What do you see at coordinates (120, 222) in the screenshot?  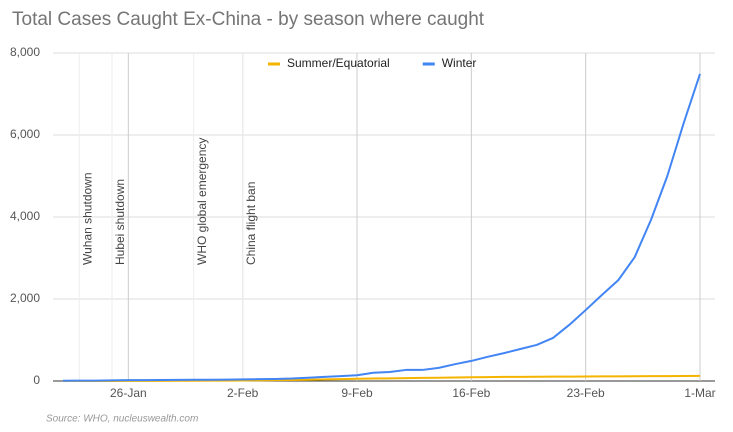 I see `annotation-label: Hubei shutdown` at bounding box center [120, 222].